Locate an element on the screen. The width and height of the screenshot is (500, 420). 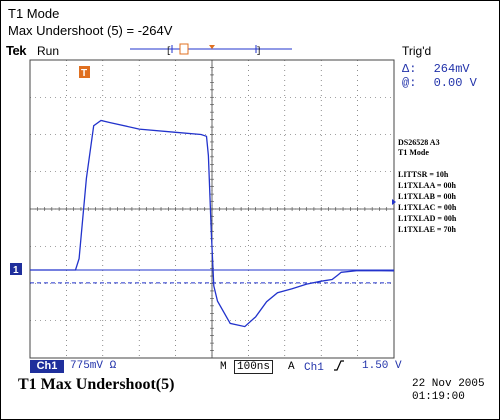
mode-title: T1 Mode is located at coordinates (34, 13).